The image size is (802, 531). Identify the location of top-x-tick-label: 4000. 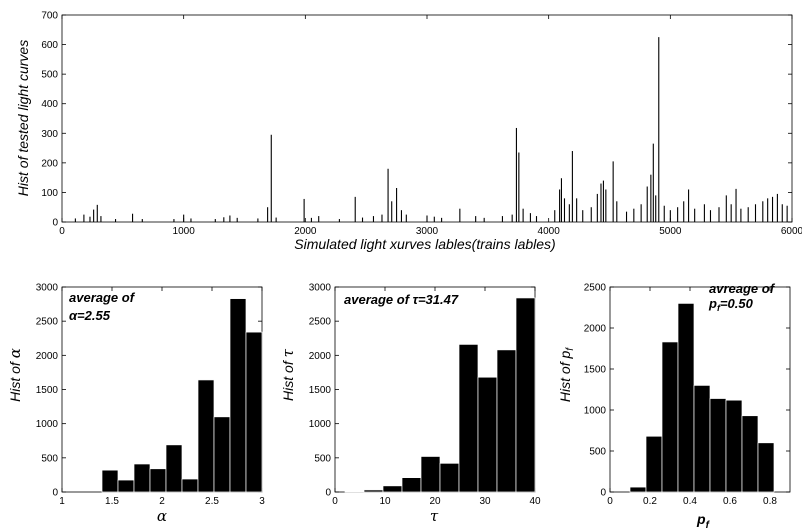
(549, 231).